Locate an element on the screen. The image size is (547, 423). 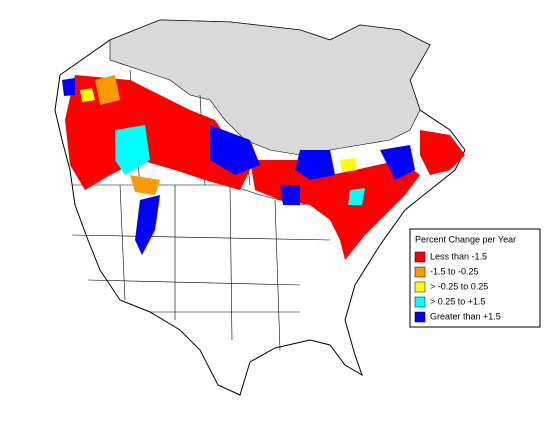
legend-box is located at coordinates (475, 278).